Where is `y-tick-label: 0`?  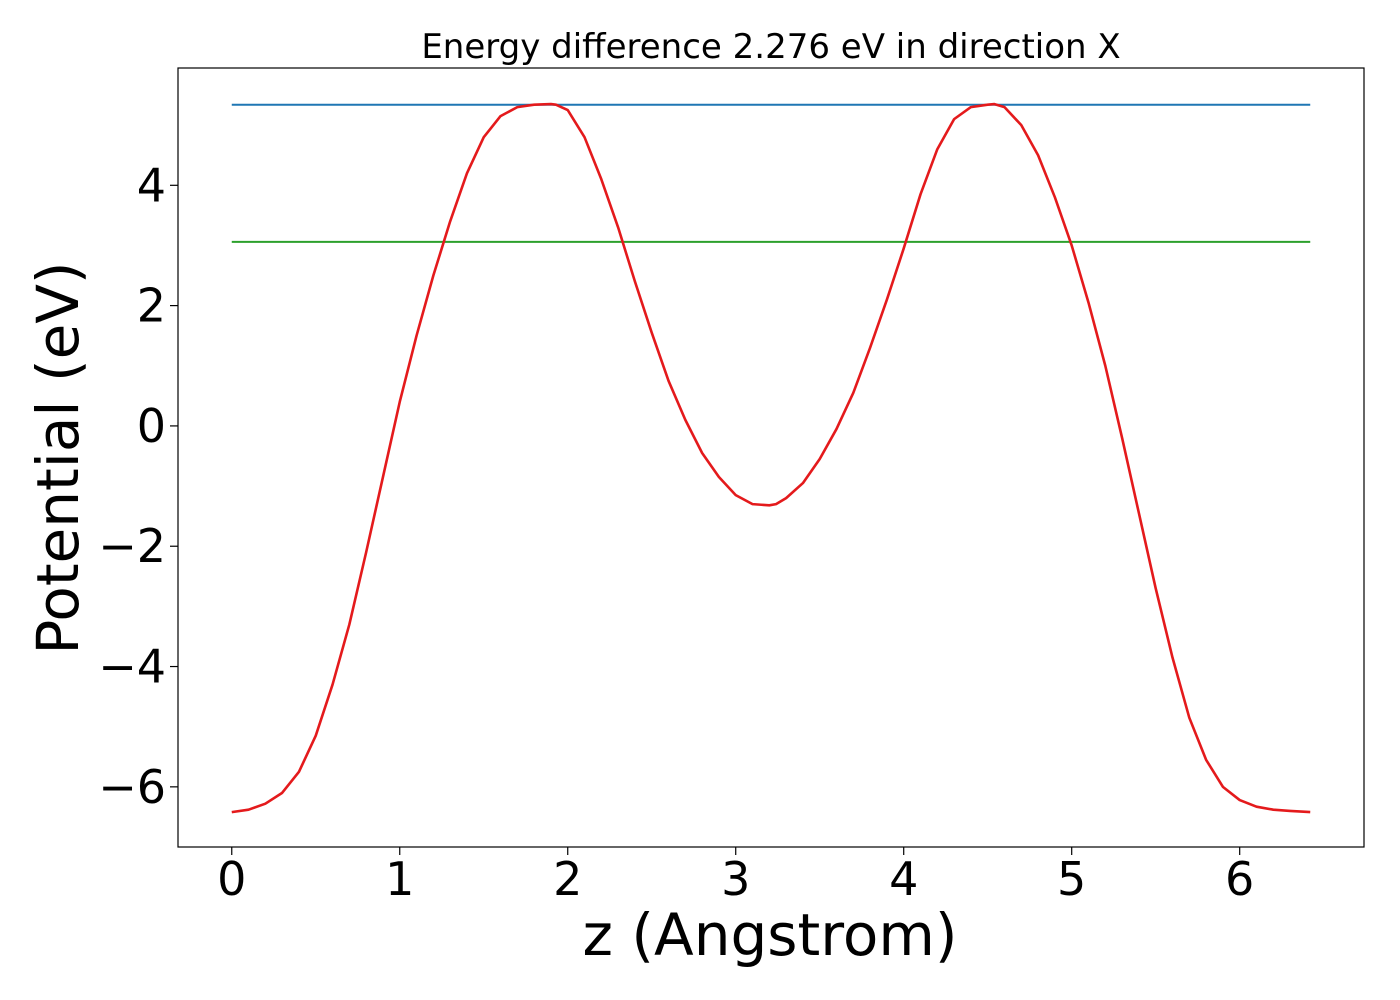
y-tick-label: 0 is located at coordinates (151, 426).